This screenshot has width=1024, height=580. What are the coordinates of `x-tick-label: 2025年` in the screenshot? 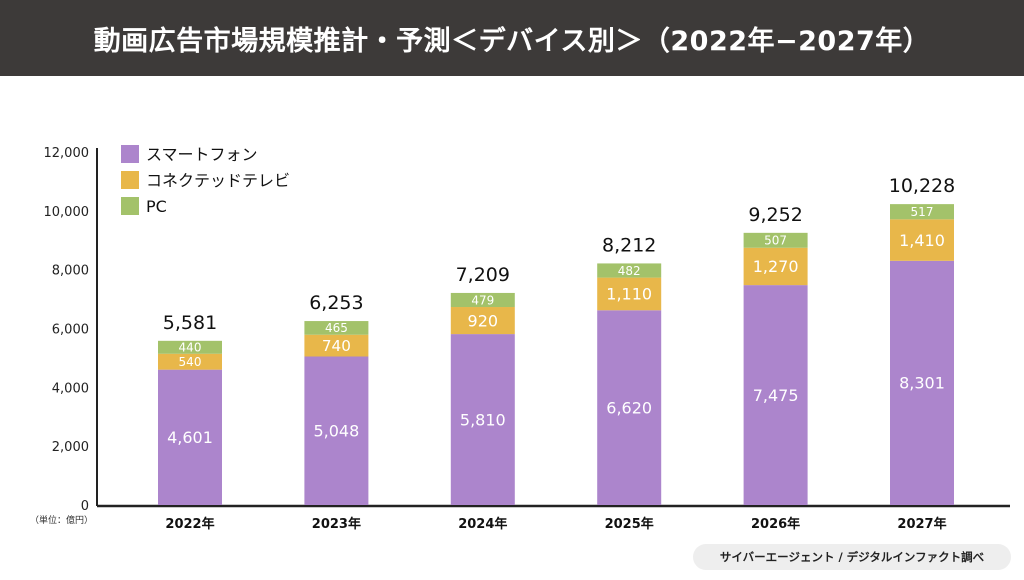 It's located at (629, 524).